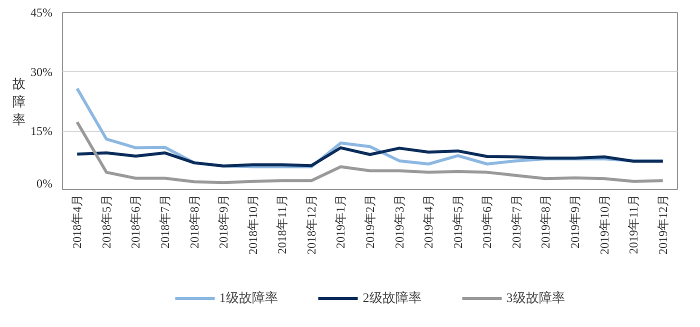 The image size is (700, 327). What do you see at coordinates (535, 298) in the screenshot?
I see `legend-label: 3级故障率` at bounding box center [535, 298].